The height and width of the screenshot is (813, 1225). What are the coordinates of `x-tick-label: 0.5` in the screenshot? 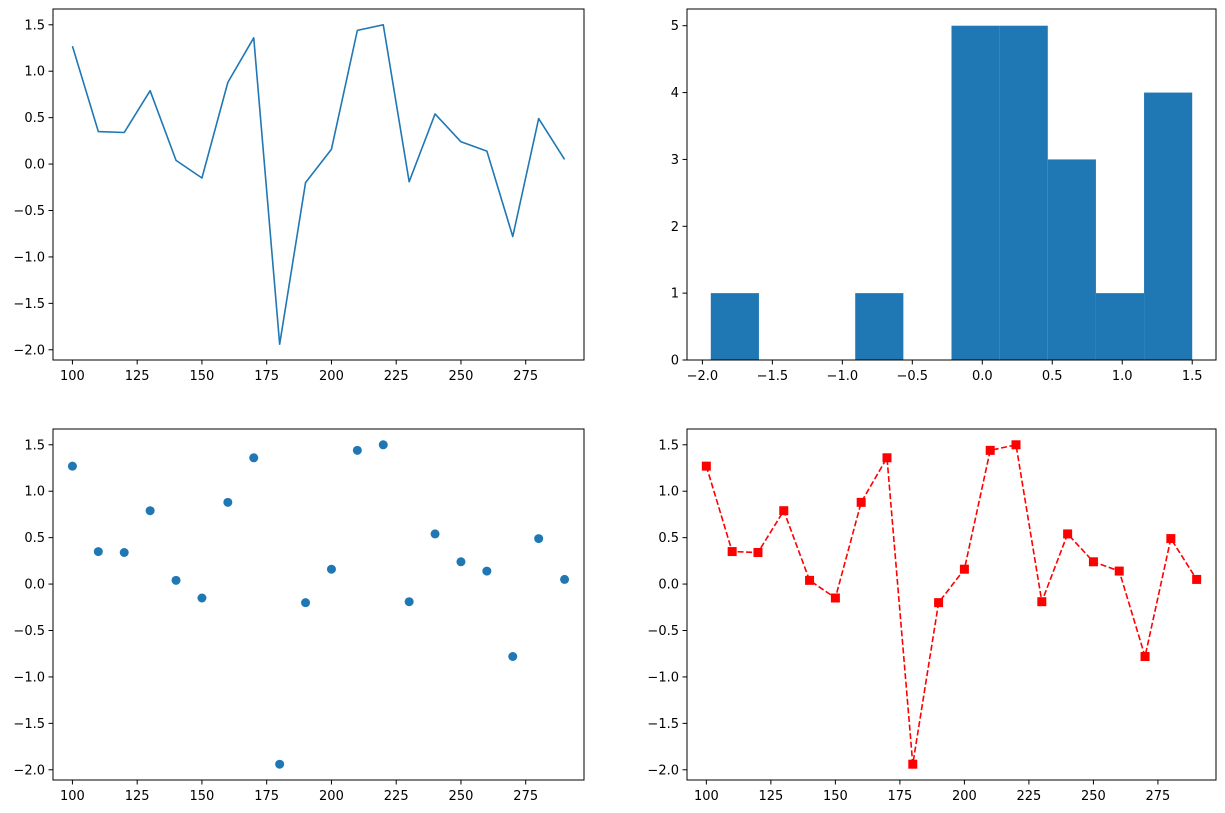 It's located at (1052, 376).